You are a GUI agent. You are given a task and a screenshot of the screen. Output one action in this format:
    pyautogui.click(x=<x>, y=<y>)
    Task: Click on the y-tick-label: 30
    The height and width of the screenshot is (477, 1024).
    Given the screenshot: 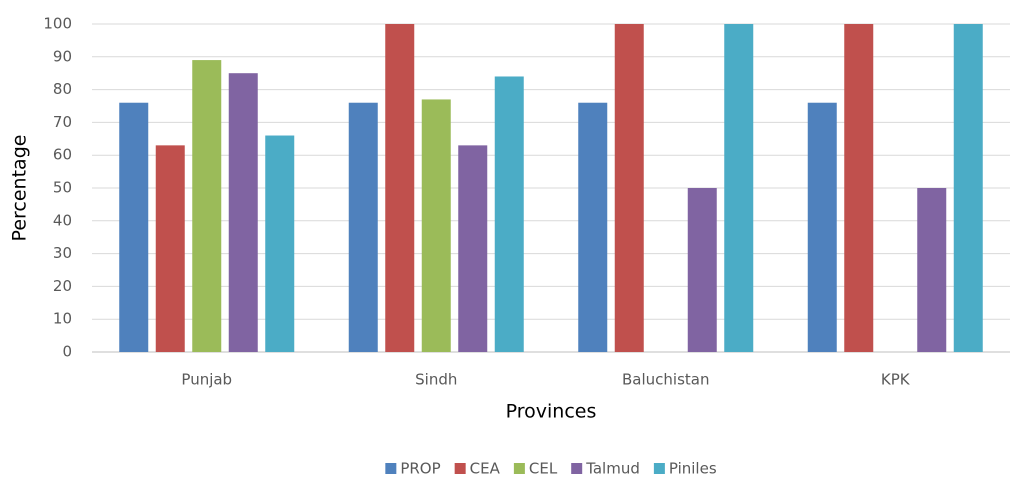 What is the action you would take?
    pyautogui.click(x=62, y=253)
    